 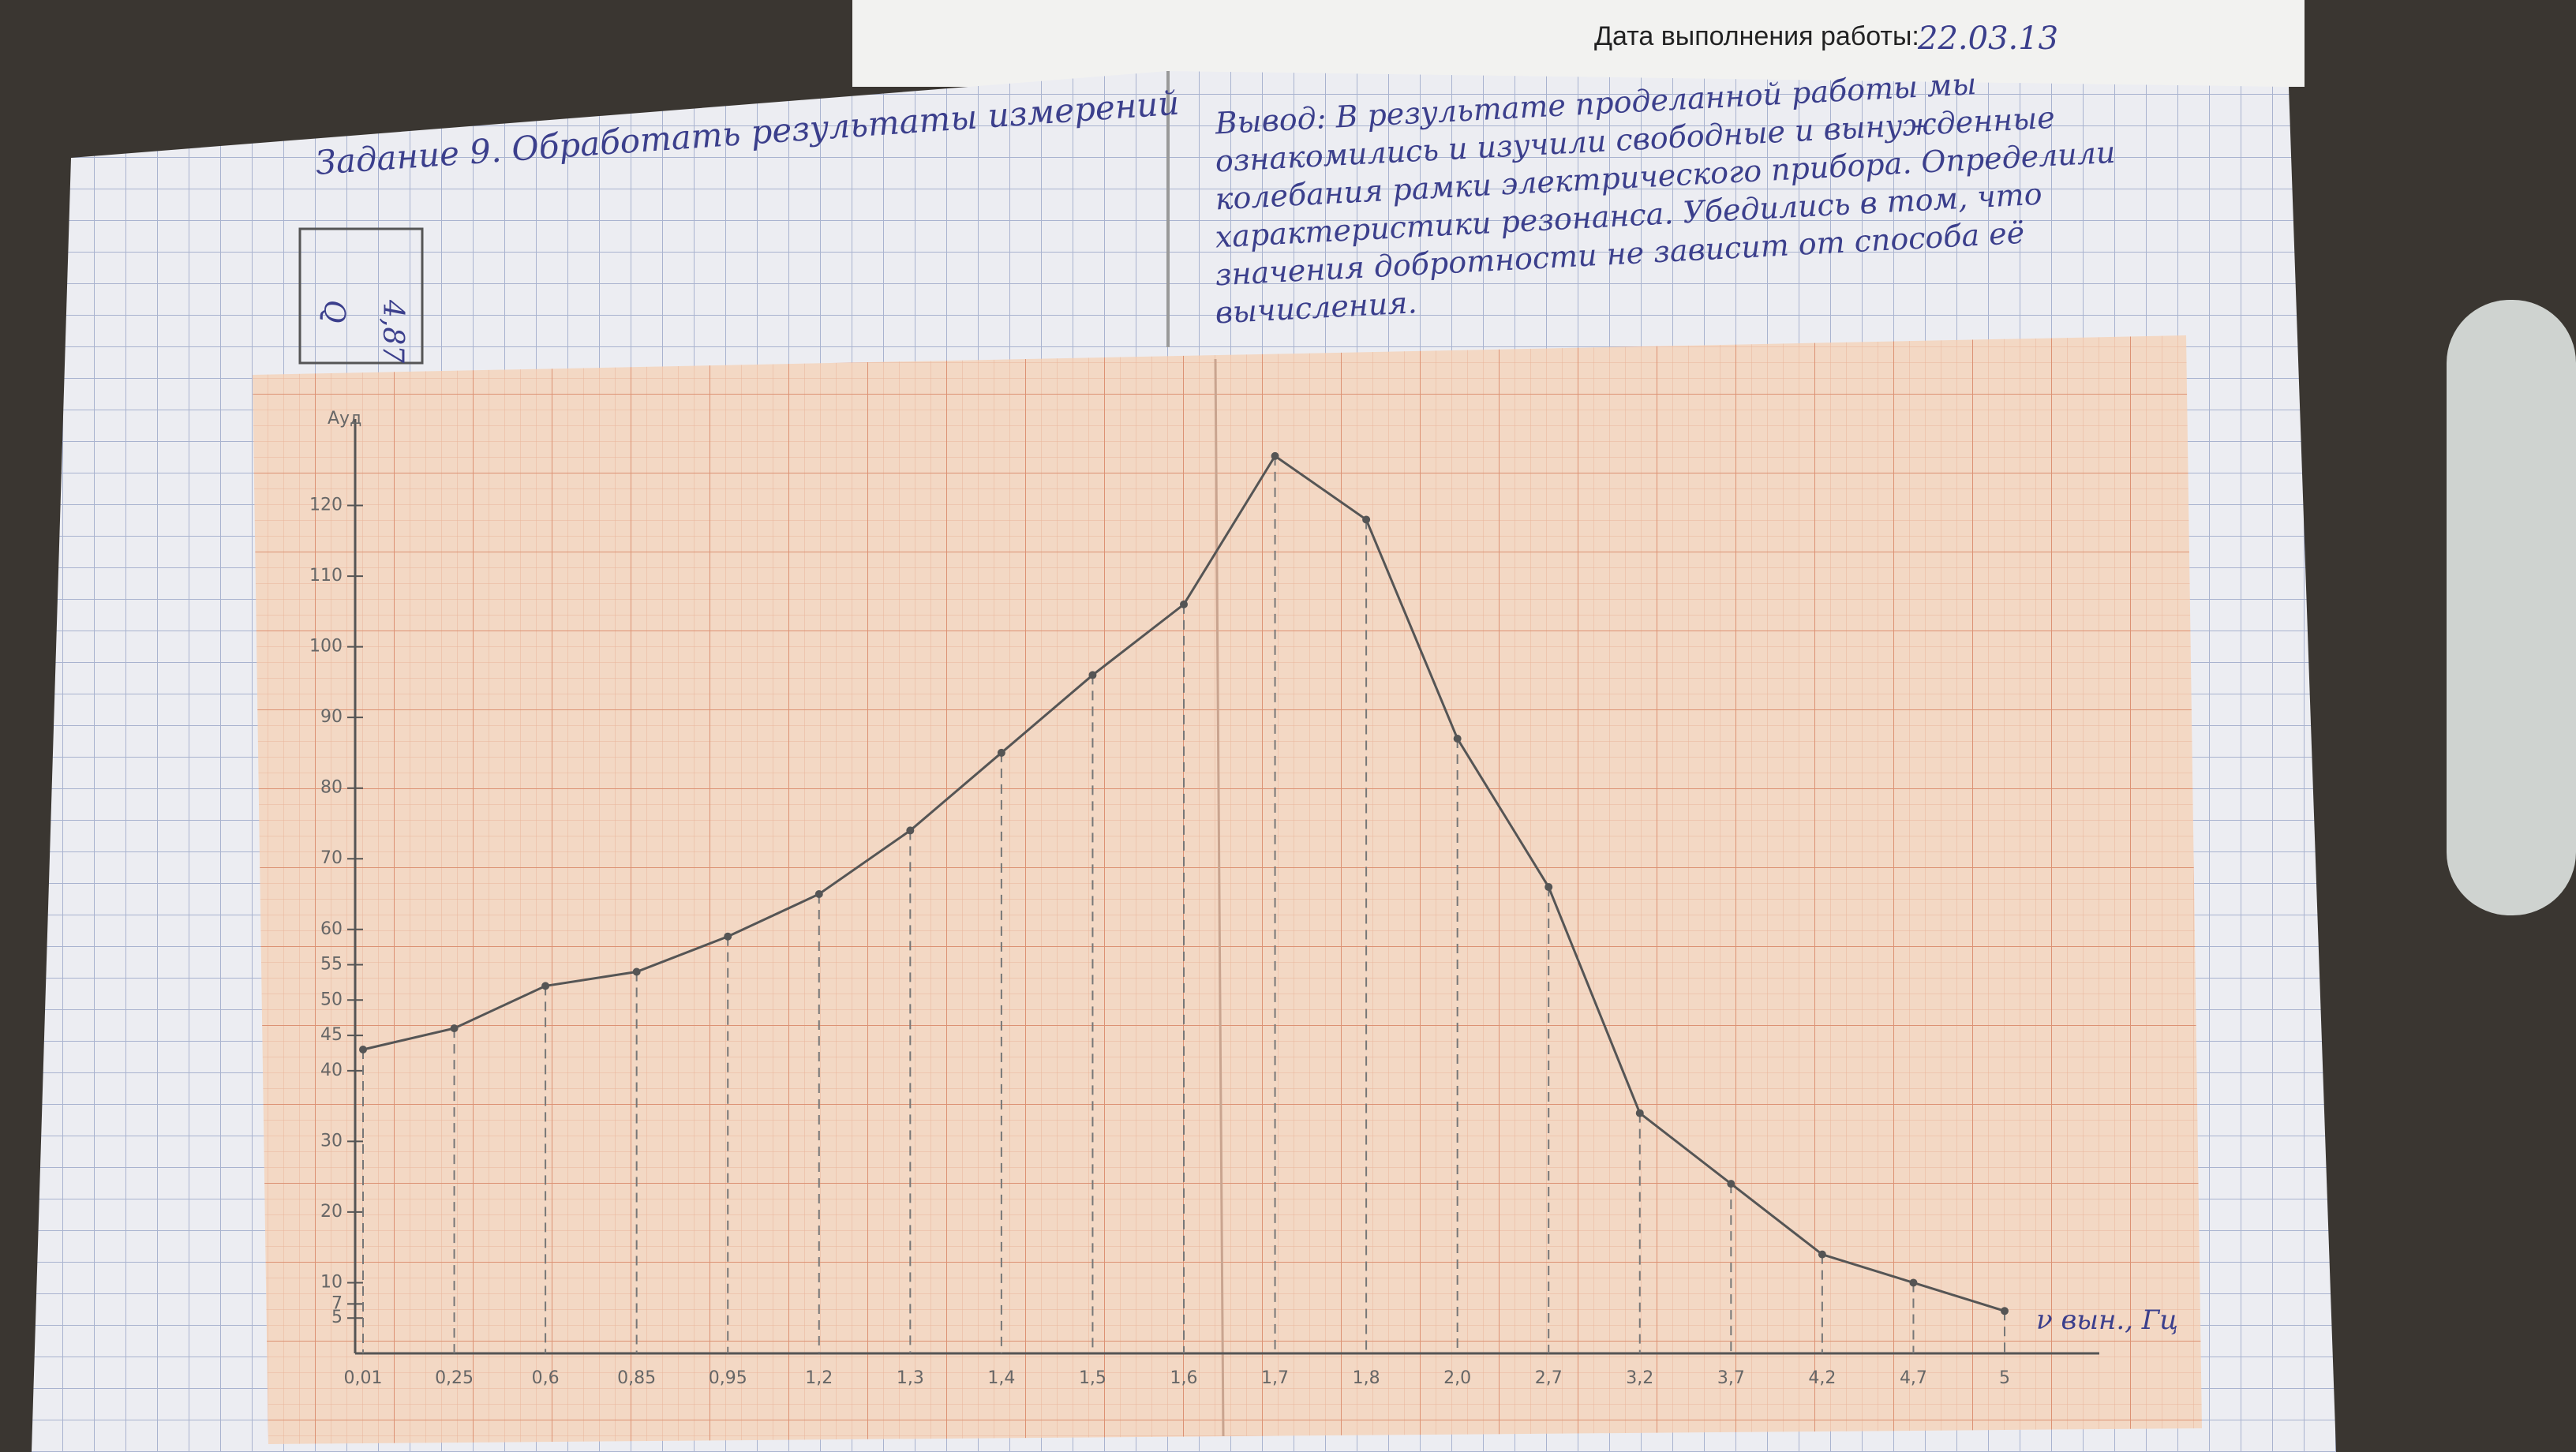 What do you see at coordinates (1549, 1378) in the screenshot?
I see `x-tick-label: 2,7` at bounding box center [1549, 1378].